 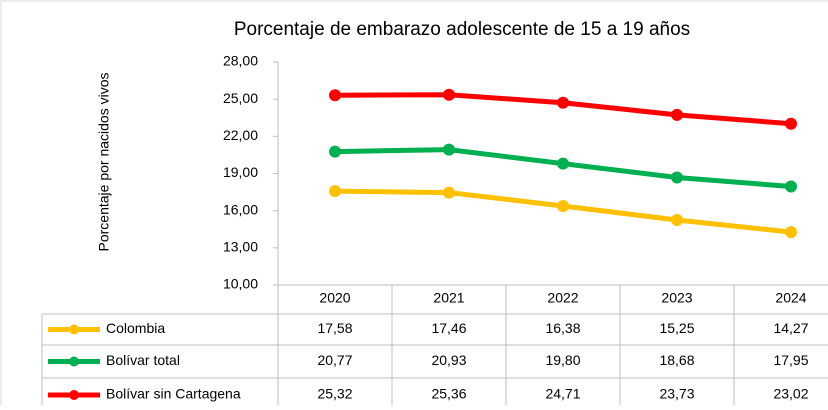 What do you see at coordinates (240, 172) in the screenshot?
I see `y-tick-label: 19,00` at bounding box center [240, 172].